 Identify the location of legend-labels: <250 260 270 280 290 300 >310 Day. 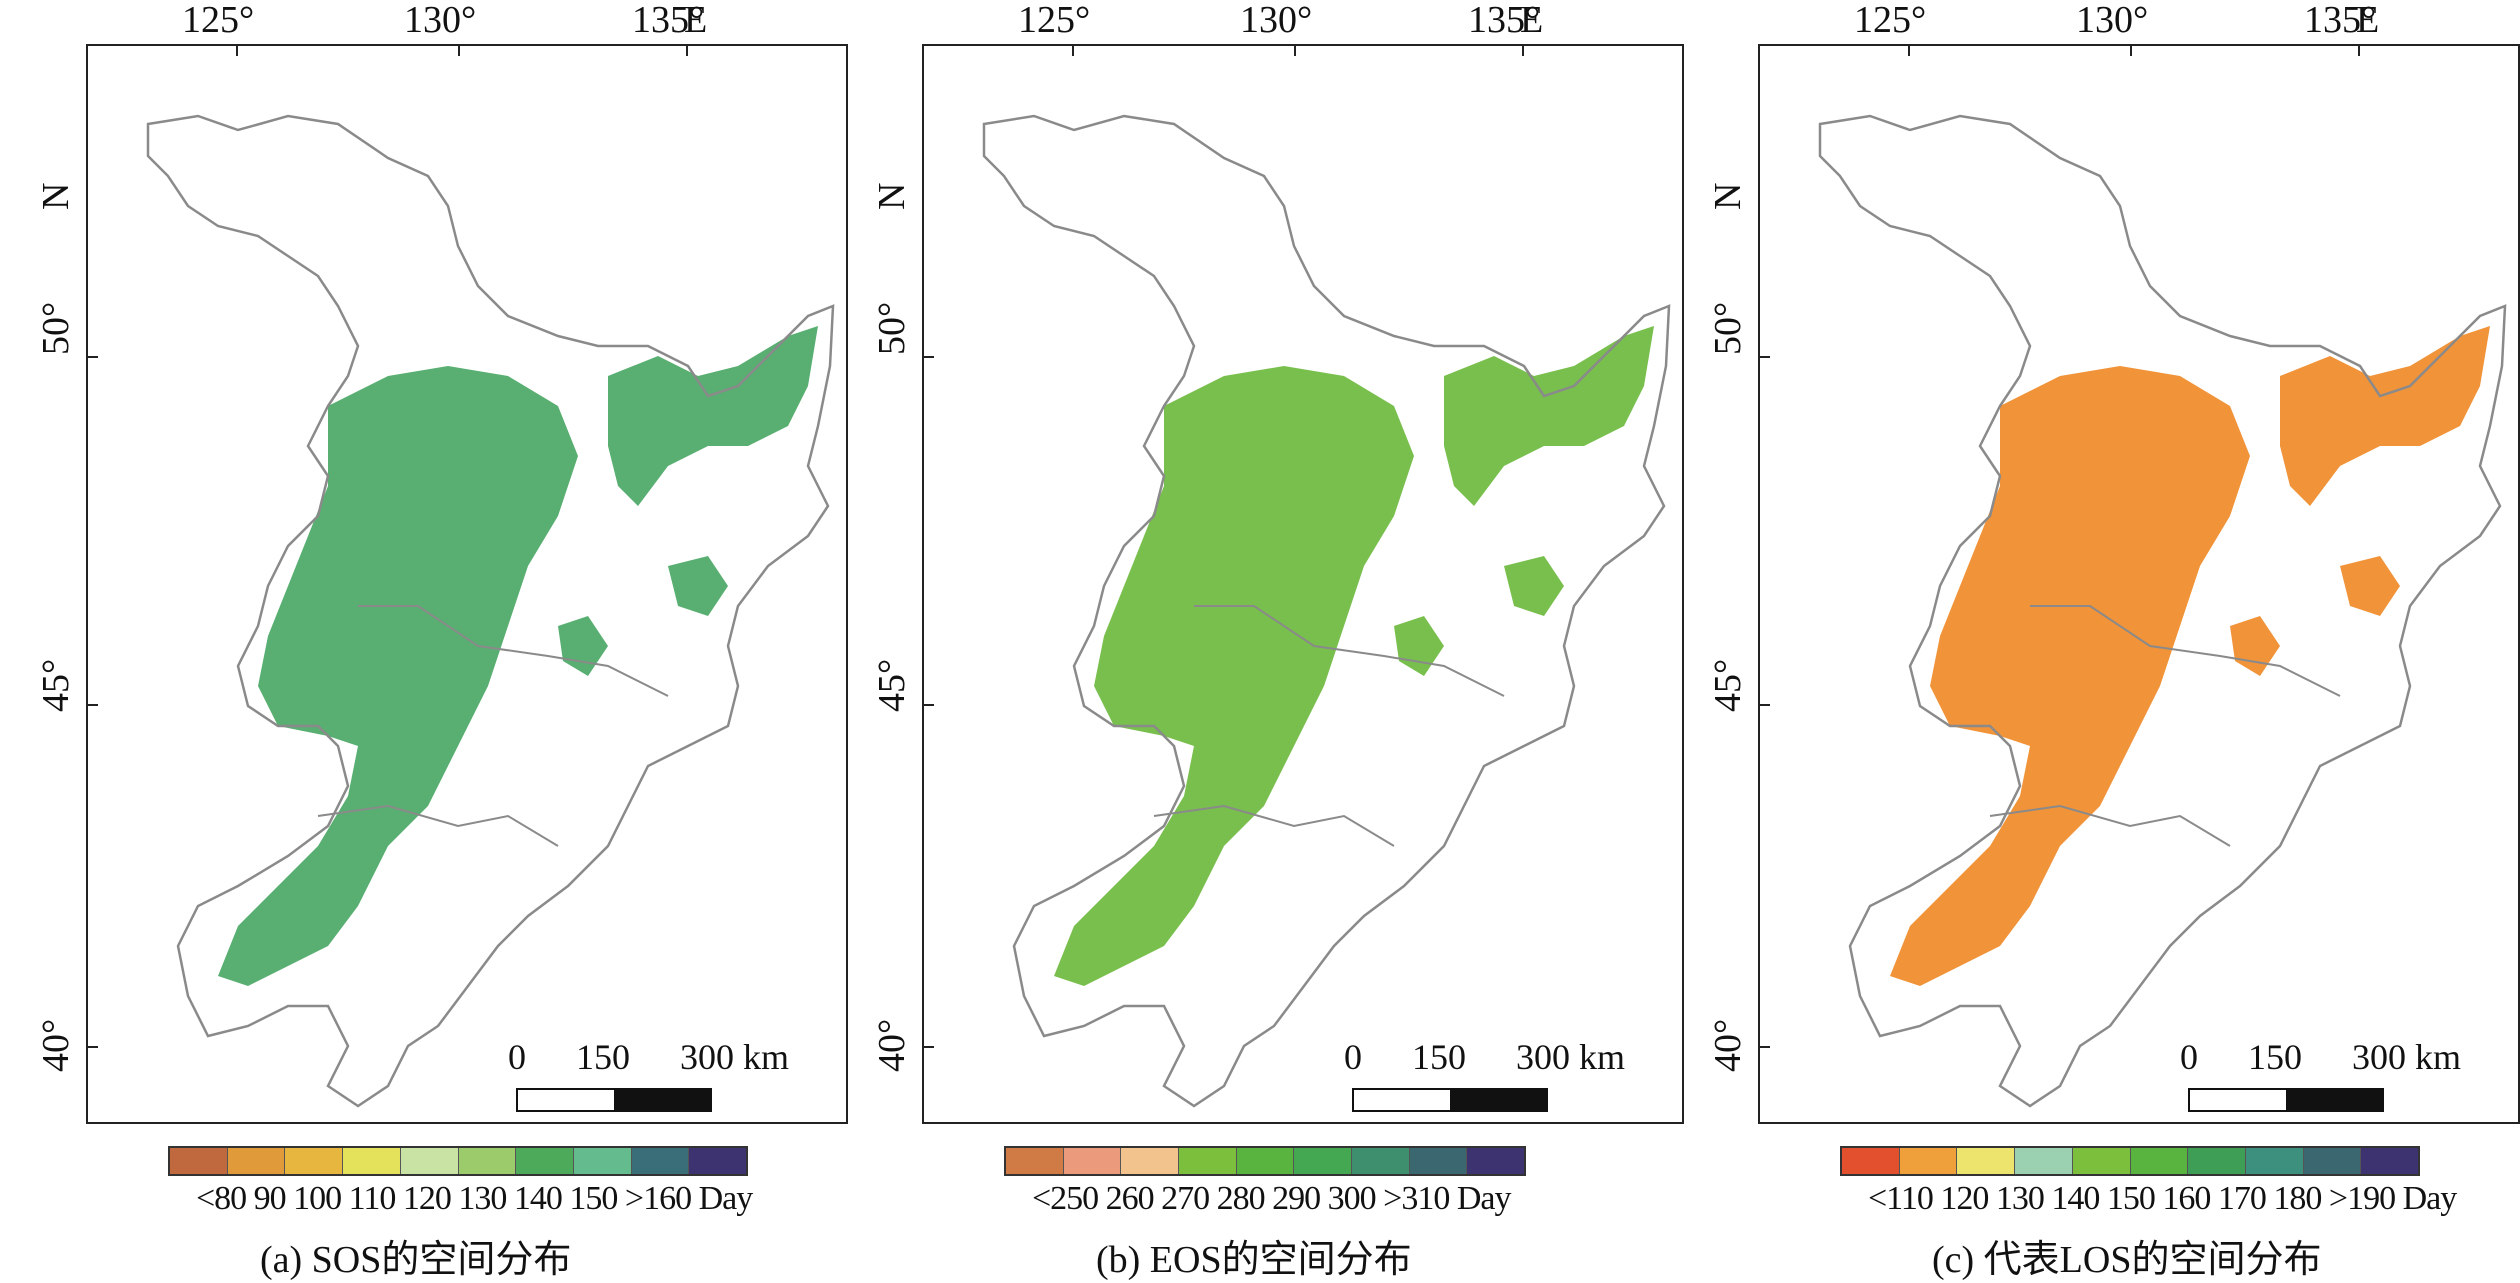
(1271, 1198).